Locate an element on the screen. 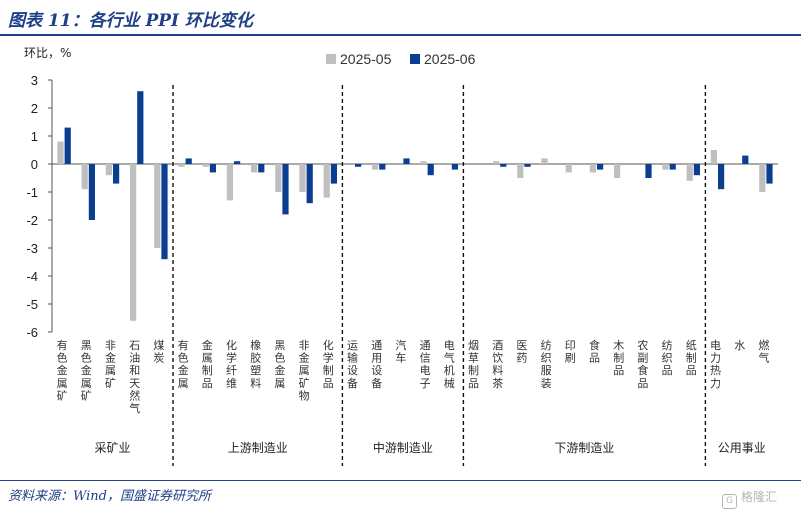 This screenshot has height=514, width=801. category-label: 电气机械 is located at coordinates (449, 364).